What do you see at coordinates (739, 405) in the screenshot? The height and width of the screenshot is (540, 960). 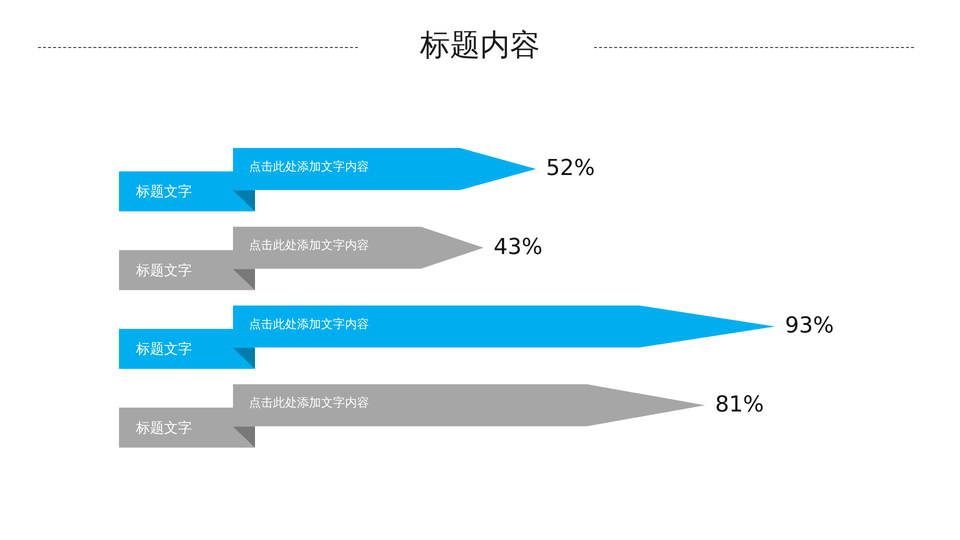 I see `data-label: 81%` at bounding box center [739, 405].